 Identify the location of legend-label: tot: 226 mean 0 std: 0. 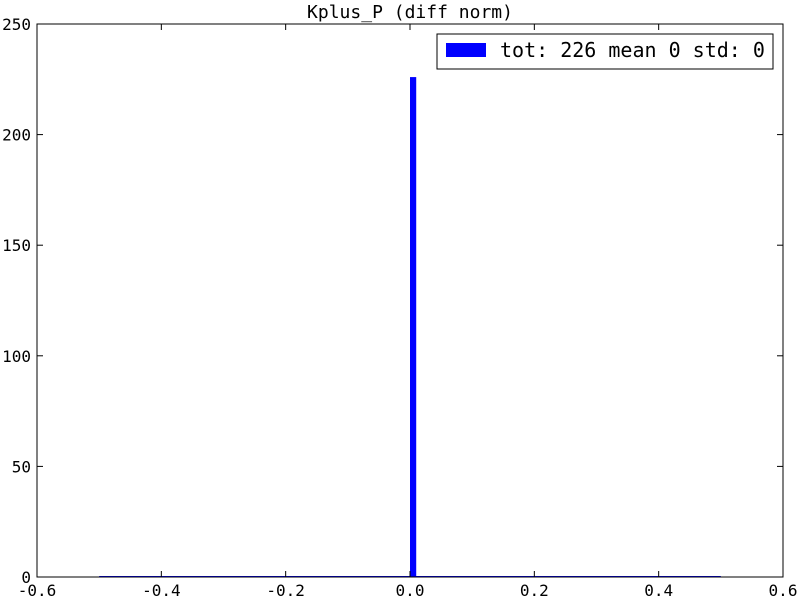
(632, 50).